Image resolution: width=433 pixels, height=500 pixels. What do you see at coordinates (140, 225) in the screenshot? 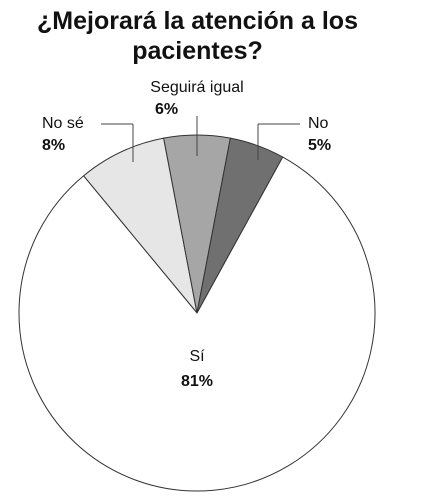
I see `pie-slice` at bounding box center [140, 225].